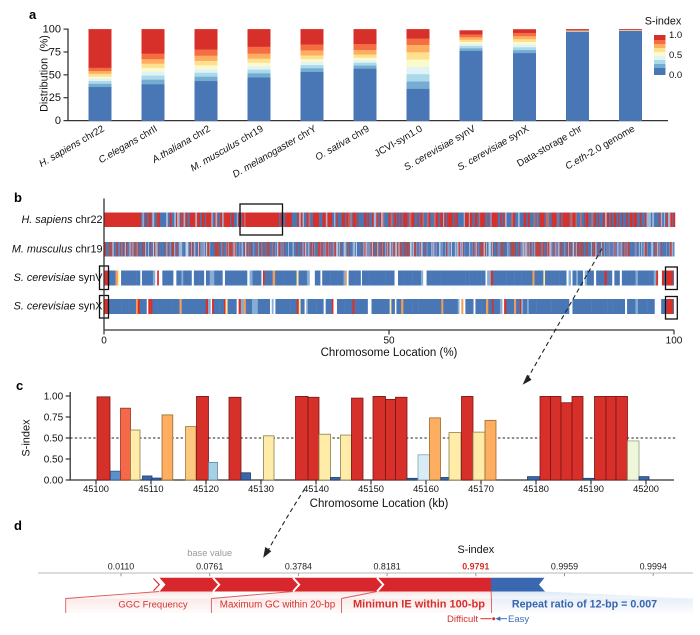  Describe the element at coordinates (536, 489) in the screenshot. I see `svg-text: 45180` at that location.